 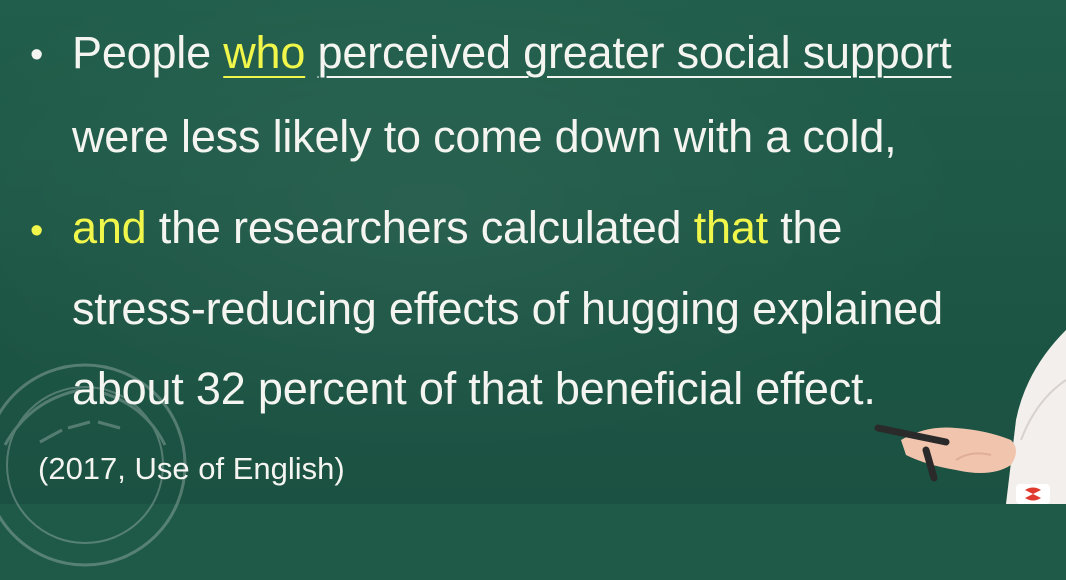 I want to click on text-line: and the researchers calculated that the, so click(x=457, y=227).